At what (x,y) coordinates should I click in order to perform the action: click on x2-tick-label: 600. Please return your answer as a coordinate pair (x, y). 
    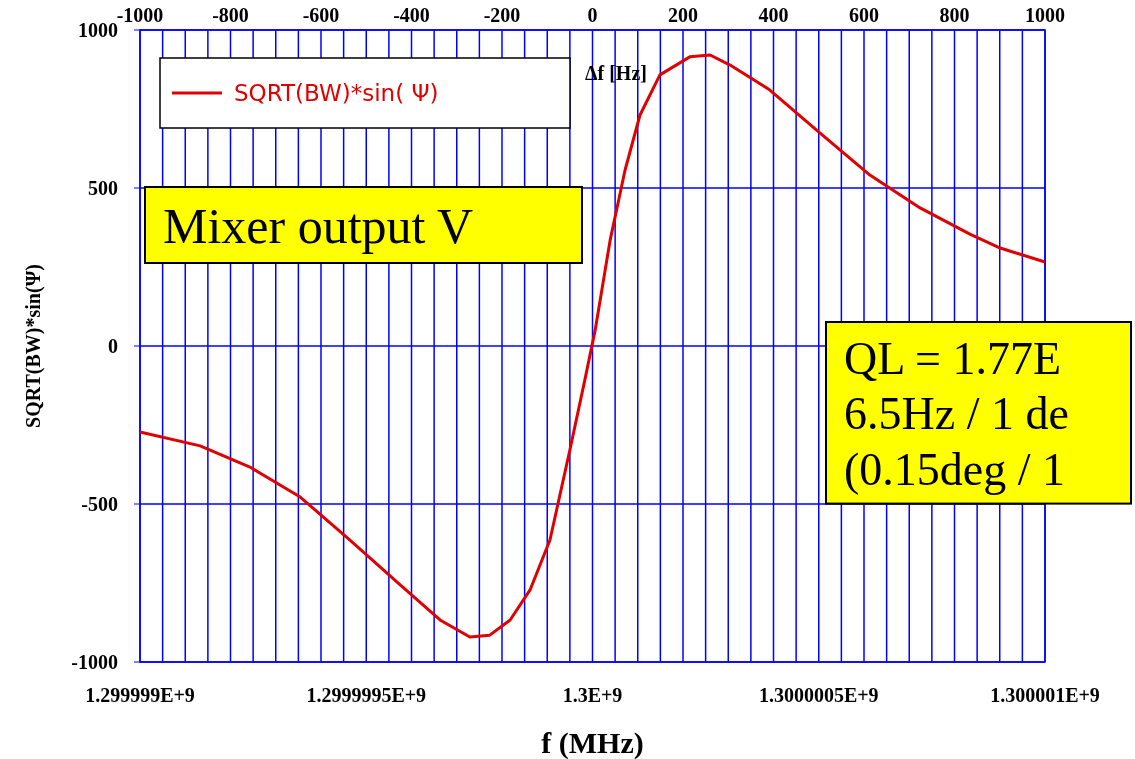
    Looking at the image, I should click on (864, 15).